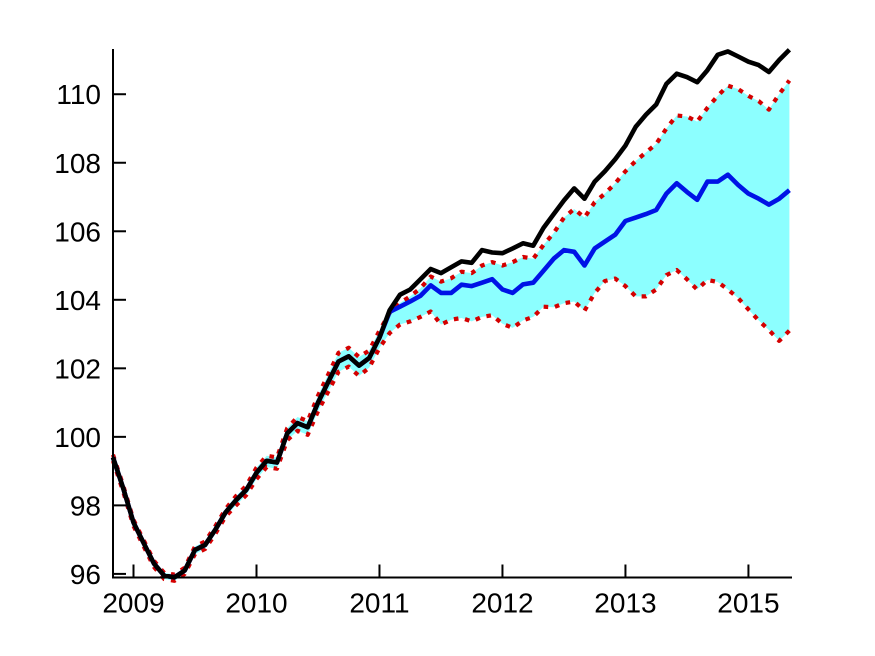  What do you see at coordinates (256, 603) in the screenshot?
I see `x-tick-label: 2010` at bounding box center [256, 603].